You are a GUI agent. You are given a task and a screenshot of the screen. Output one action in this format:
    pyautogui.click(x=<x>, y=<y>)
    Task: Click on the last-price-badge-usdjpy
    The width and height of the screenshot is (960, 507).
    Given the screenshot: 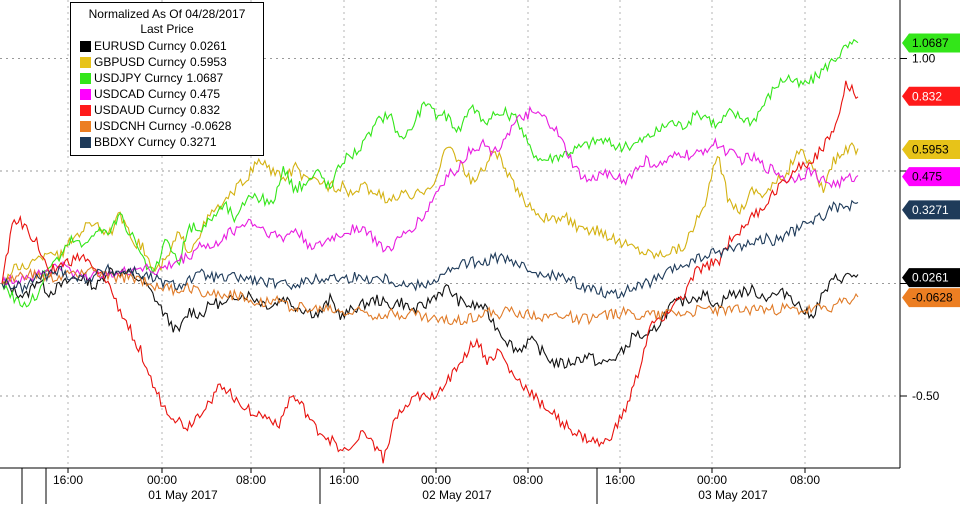 What is the action you would take?
    pyautogui.click(x=931, y=43)
    